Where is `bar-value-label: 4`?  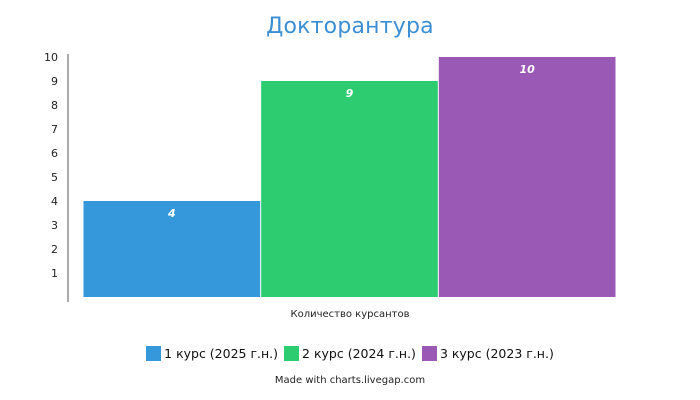 bar-value-label: 4 is located at coordinates (171, 213).